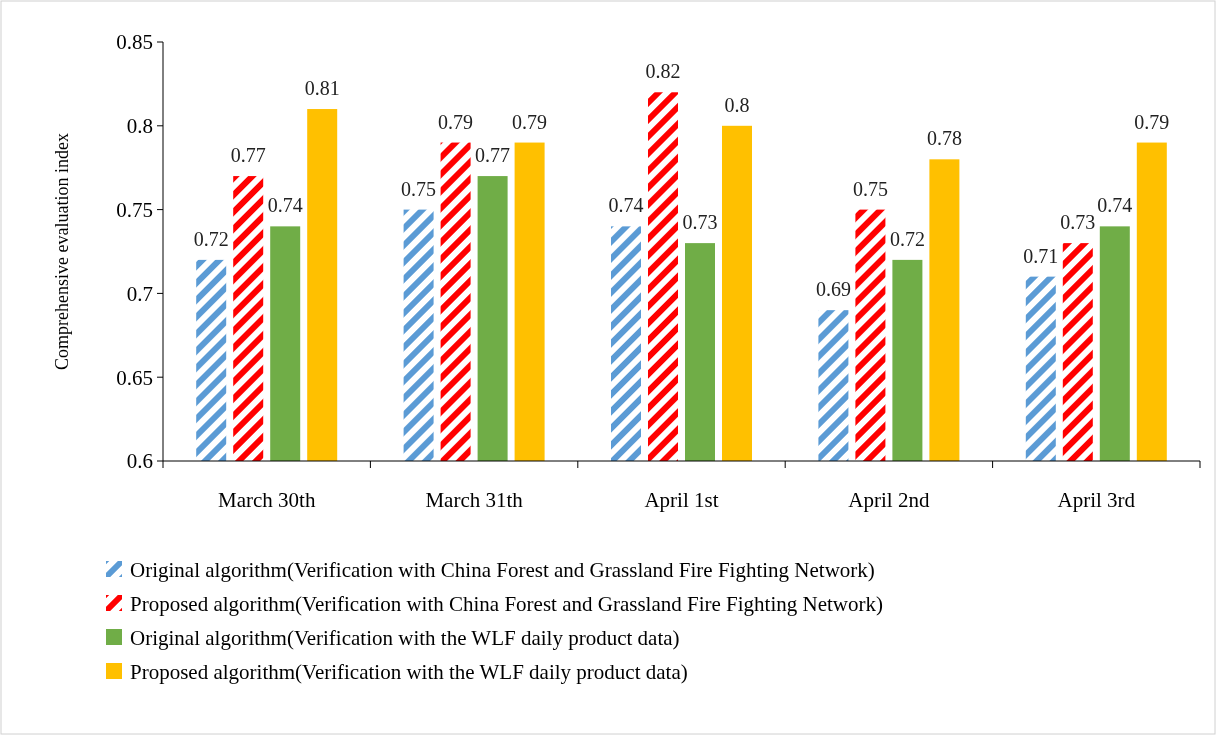  What do you see at coordinates (663, 71) in the screenshot?
I see `data-label: 0.82` at bounding box center [663, 71].